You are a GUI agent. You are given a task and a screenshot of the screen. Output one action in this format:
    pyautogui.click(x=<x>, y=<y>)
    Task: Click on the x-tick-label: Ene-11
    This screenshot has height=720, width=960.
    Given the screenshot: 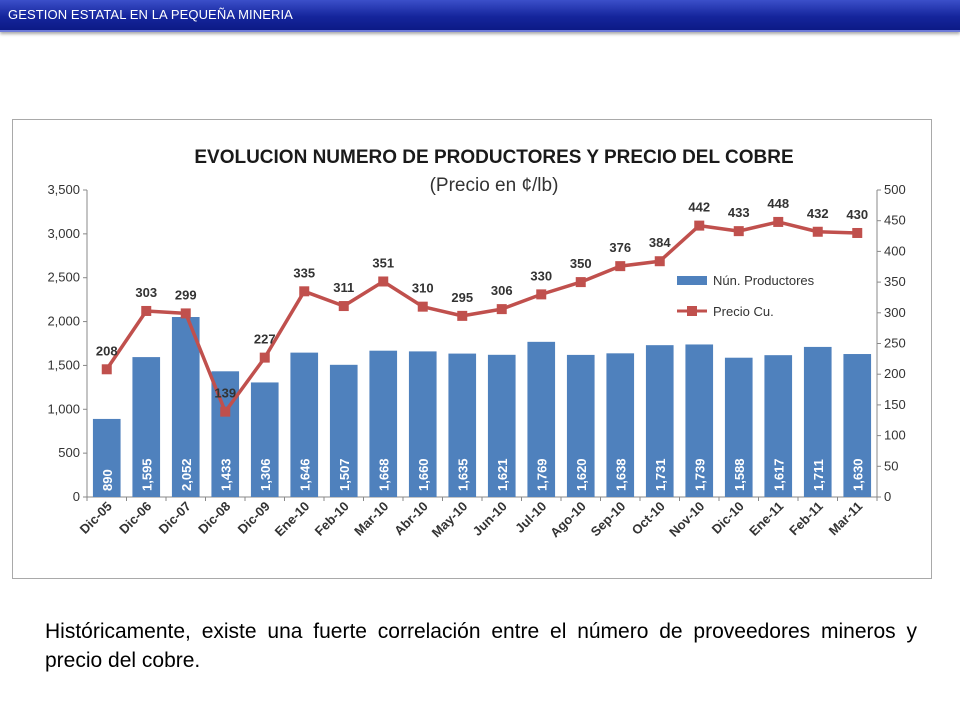 What is the action you would take?
    pyautogui.click(x=766, y=519)
    